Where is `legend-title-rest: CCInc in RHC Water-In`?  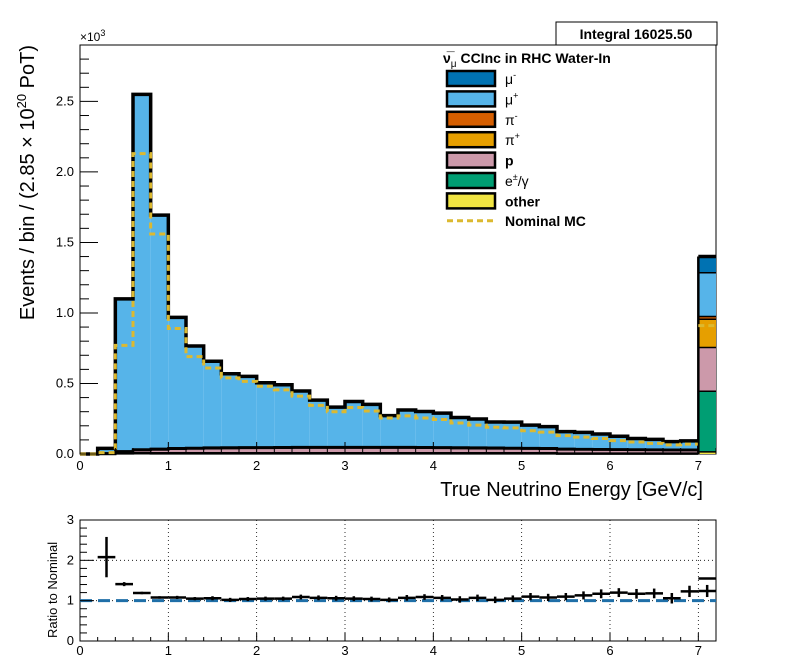
legend-title-rest: CCInc in RHC Water-In is located at coordinates (534, 58).